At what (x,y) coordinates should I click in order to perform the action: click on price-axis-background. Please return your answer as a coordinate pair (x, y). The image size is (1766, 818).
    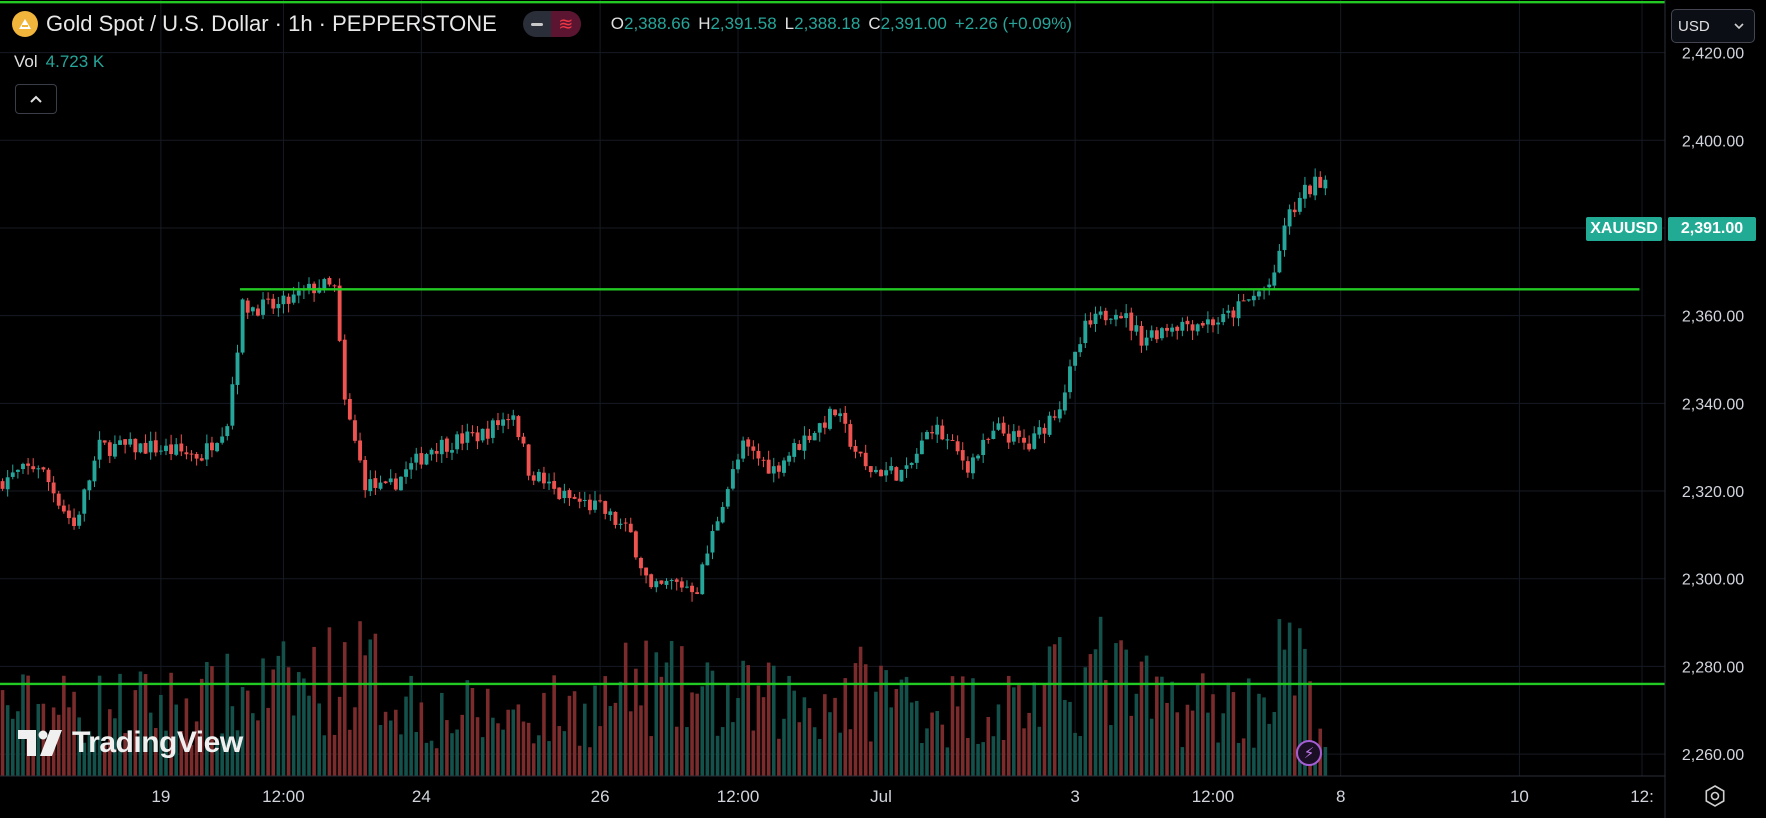
    Looking at the image, I should click on (1716, 409).